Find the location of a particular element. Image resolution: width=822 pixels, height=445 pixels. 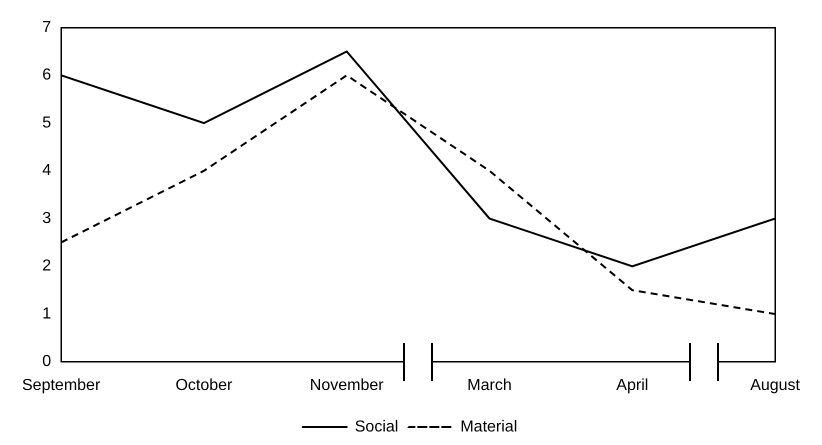

y-tick-label: 2 is located at coordinates (47, 266).